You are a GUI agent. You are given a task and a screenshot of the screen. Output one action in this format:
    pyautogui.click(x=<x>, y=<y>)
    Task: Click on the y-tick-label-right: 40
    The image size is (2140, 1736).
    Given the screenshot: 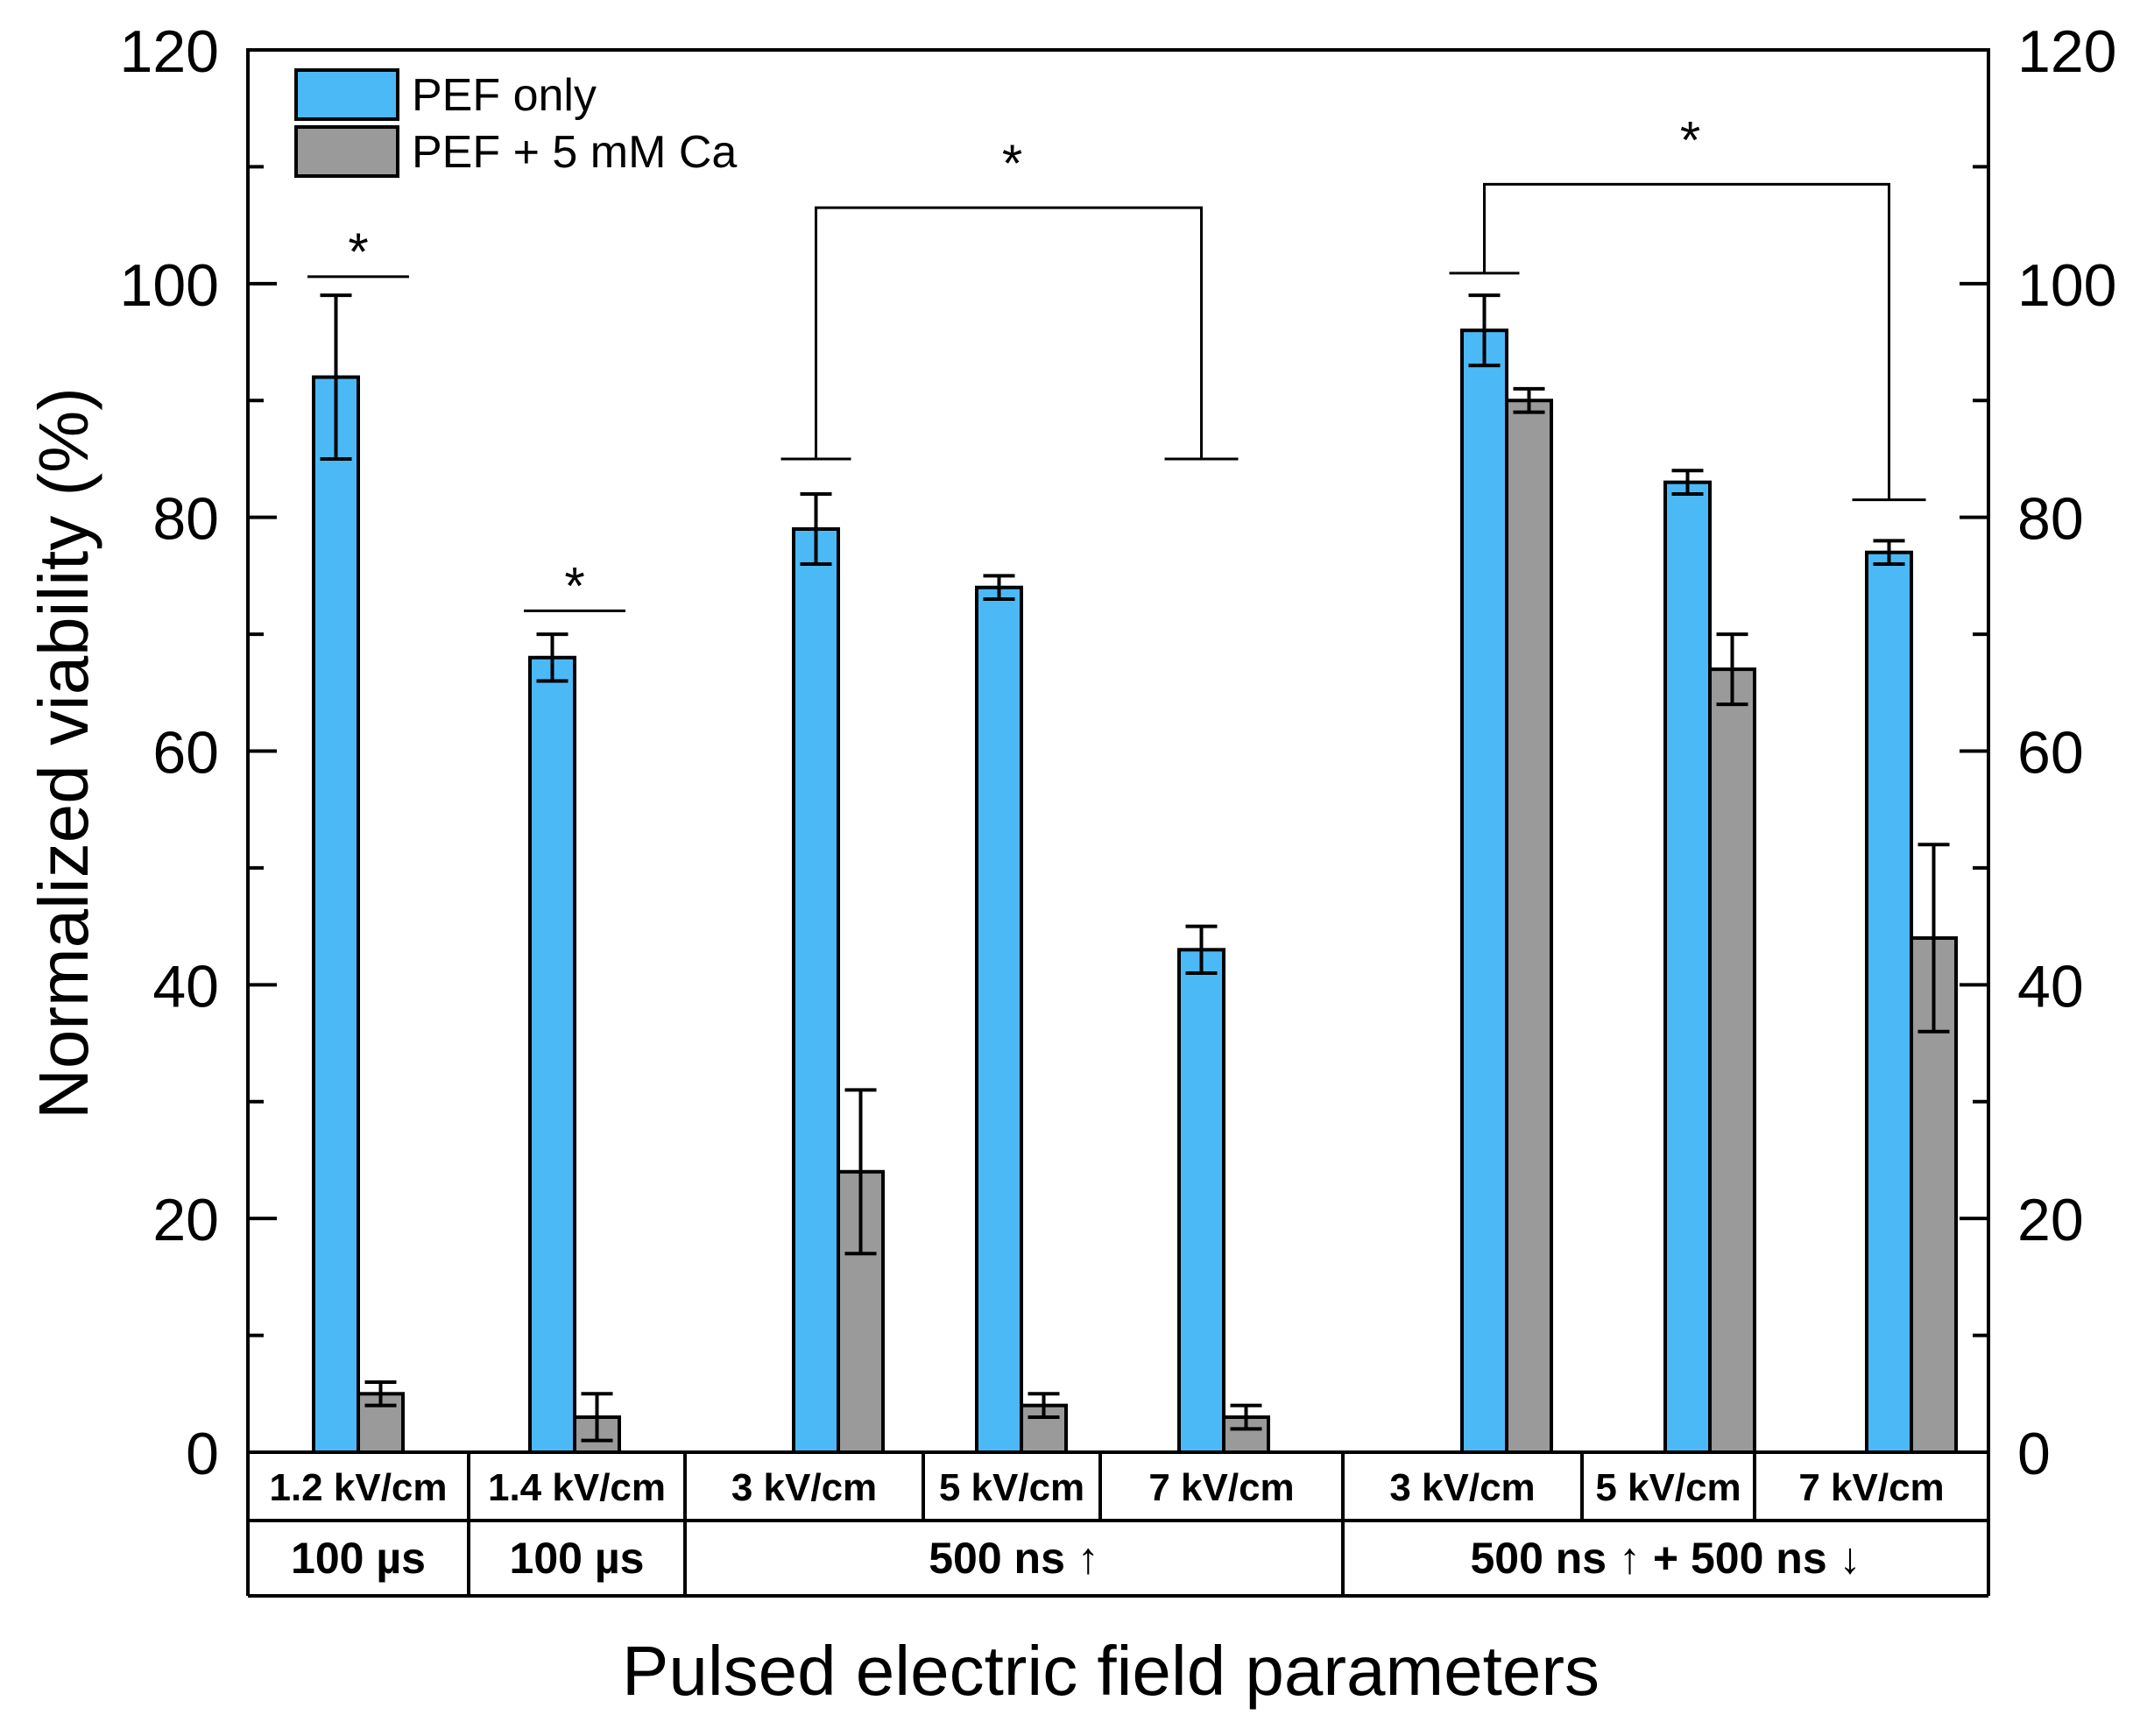 What is the action you would take?
    pyautogui.click(x=2050, y=986)
    